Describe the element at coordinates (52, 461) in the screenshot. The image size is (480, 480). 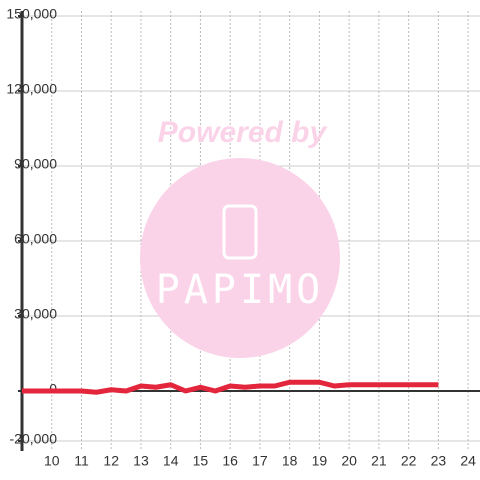
I see `x-tick-label: 10` at that location.